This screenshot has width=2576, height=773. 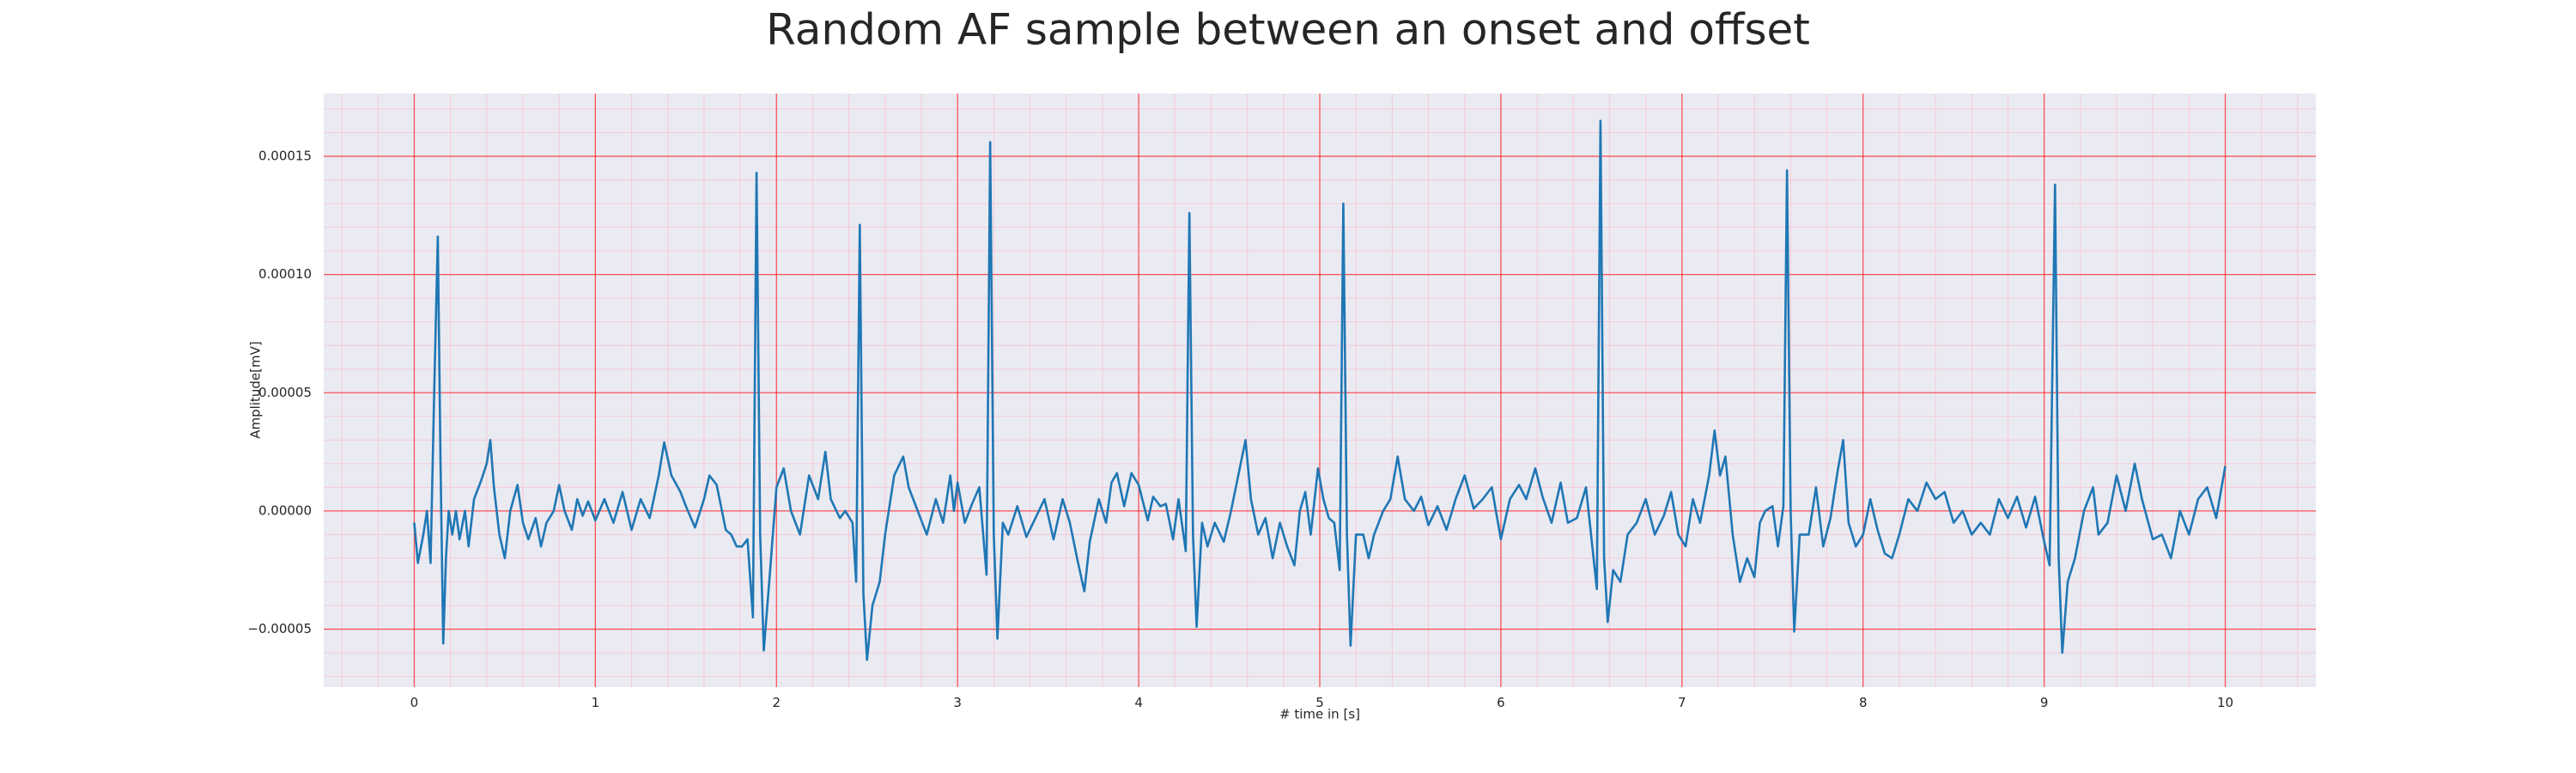 I want to click on y-tick-label: 0.00015, so click(x=285, y=155).